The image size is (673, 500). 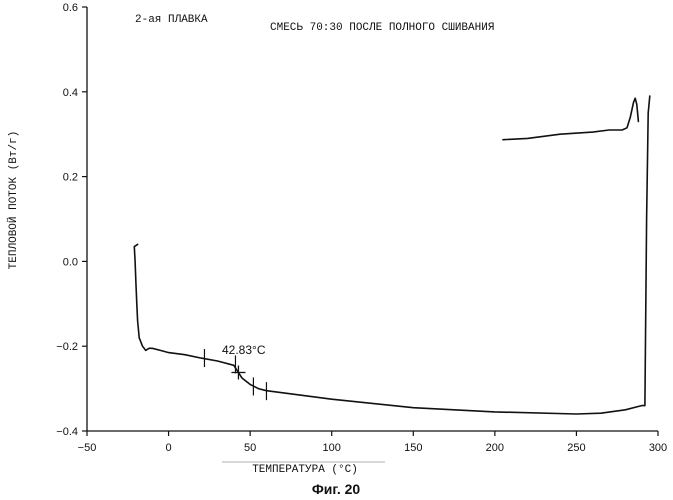 What do you see at coordinates (413, 448) in the screenshot?
I see `x-tick-label: 150` at bounding box center [413, 448].